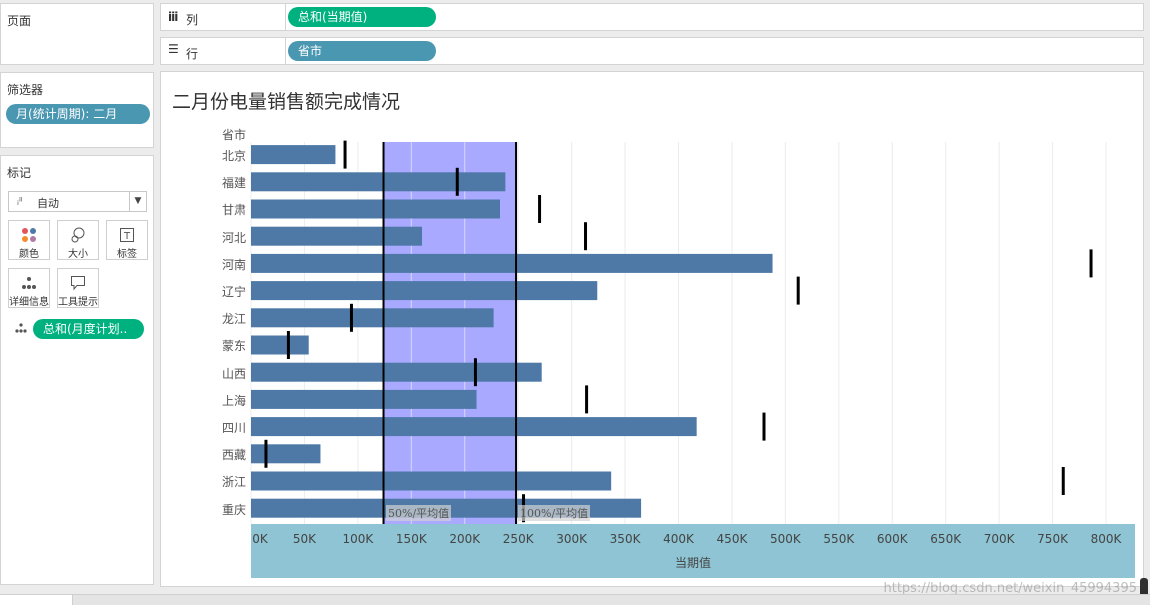 The width and height of the screenshot is (1150, 605). I want to click on sheet-tab-strip, so click(575, 599).